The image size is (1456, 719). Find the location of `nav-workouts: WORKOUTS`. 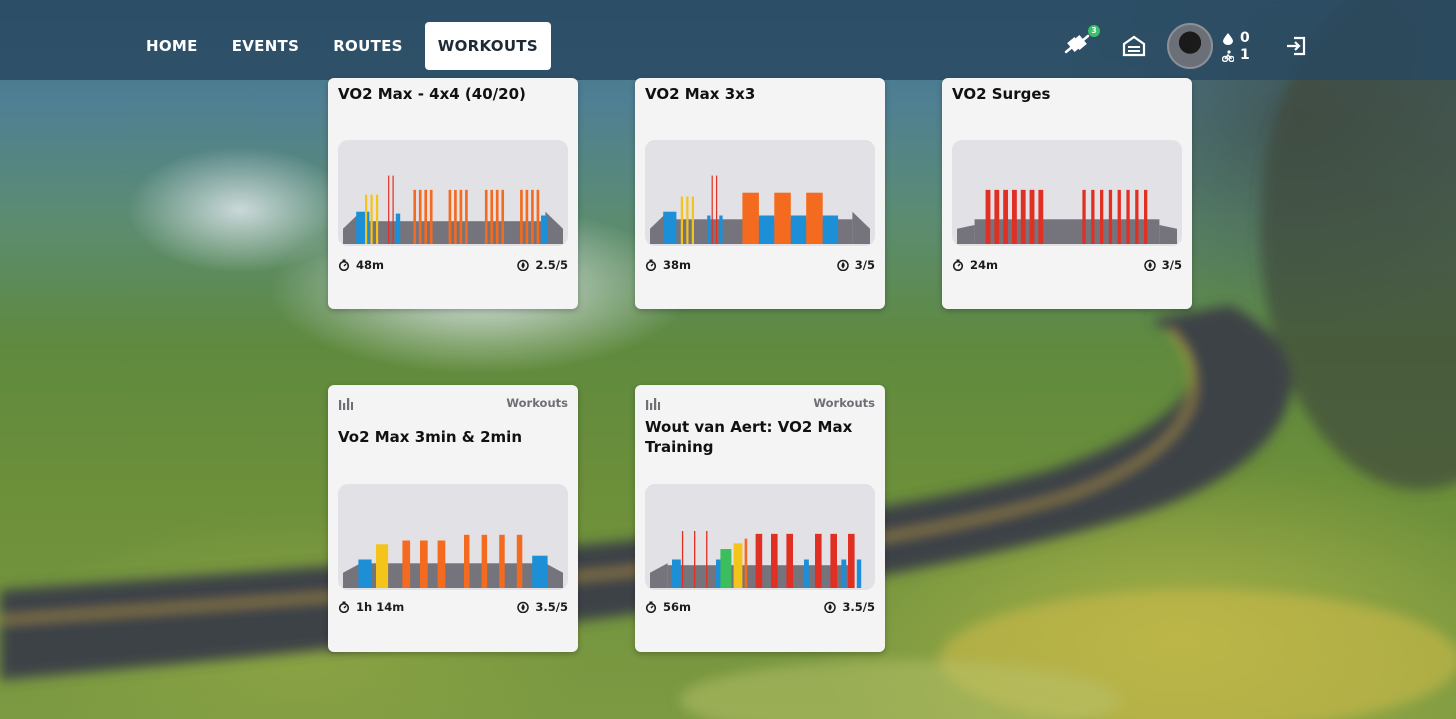

nav-workouts: WORKOUTS is located at coordinates (487, 46).